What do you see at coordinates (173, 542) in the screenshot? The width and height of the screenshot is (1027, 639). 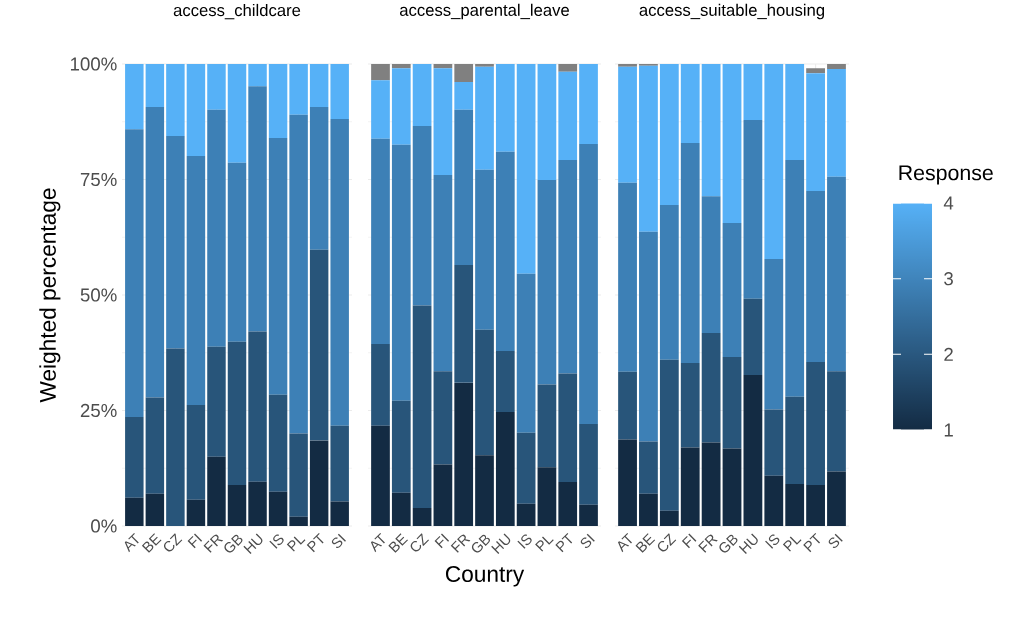 I see `x-tick-label: CZ` at bounding box center [173, 542].